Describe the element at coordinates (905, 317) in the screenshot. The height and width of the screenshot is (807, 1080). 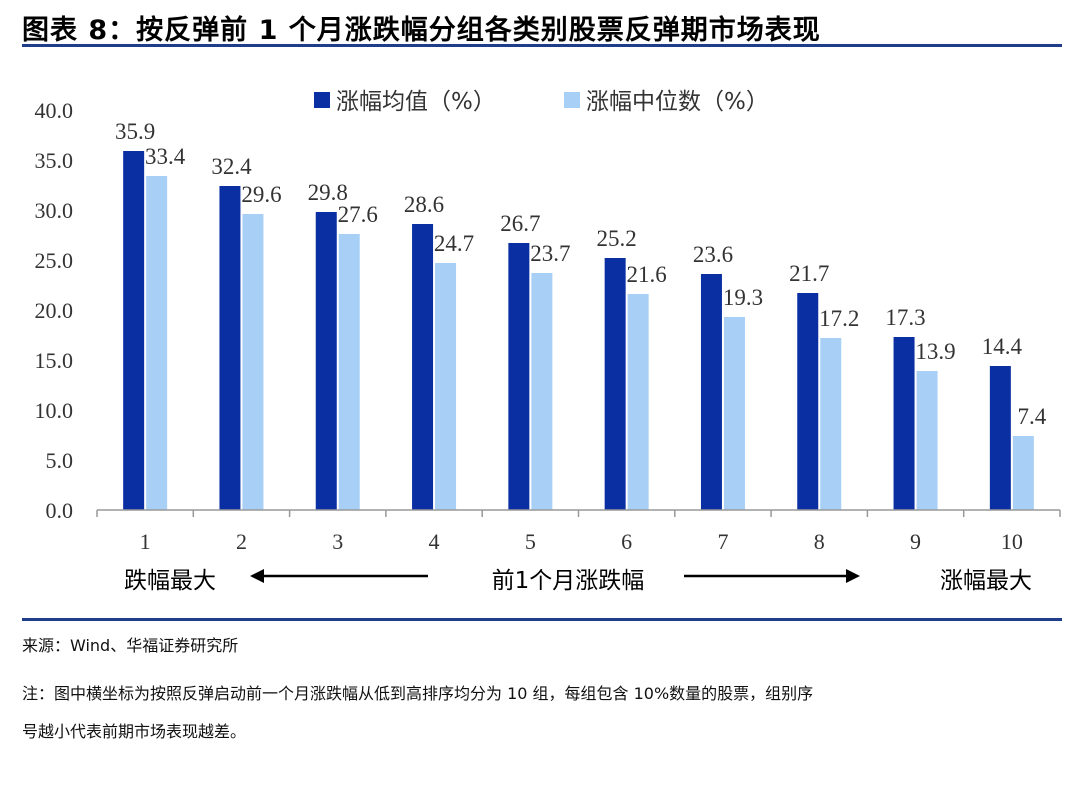
I see `data-label-mean-9: 17.3` at that location.